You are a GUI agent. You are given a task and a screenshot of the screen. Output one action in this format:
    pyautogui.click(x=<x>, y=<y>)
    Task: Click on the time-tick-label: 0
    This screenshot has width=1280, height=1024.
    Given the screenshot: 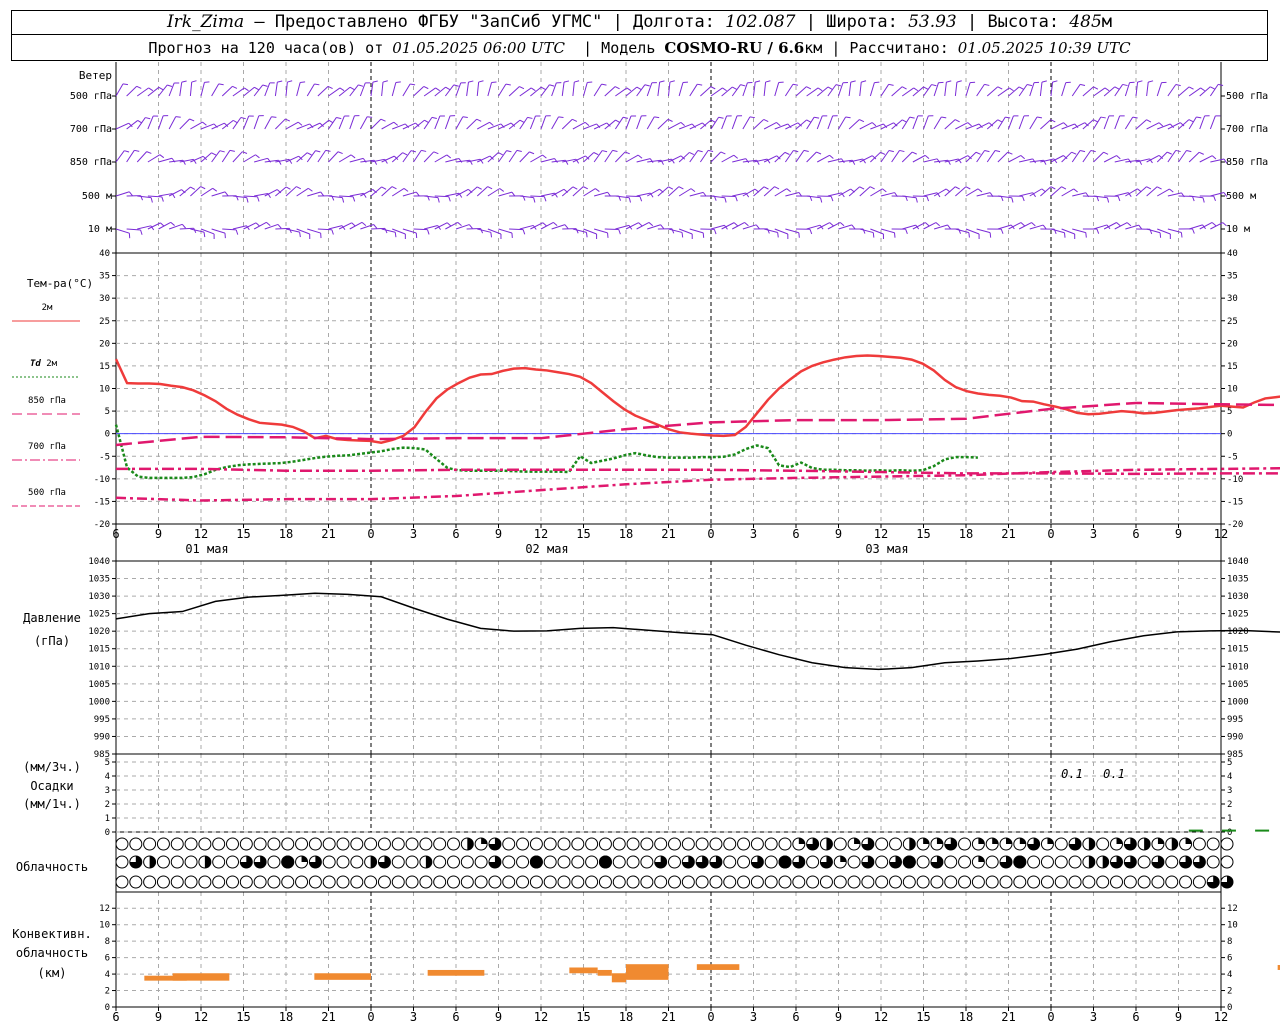 What is the action you would take?
    pyautogui.click(x=710, y=534)
    